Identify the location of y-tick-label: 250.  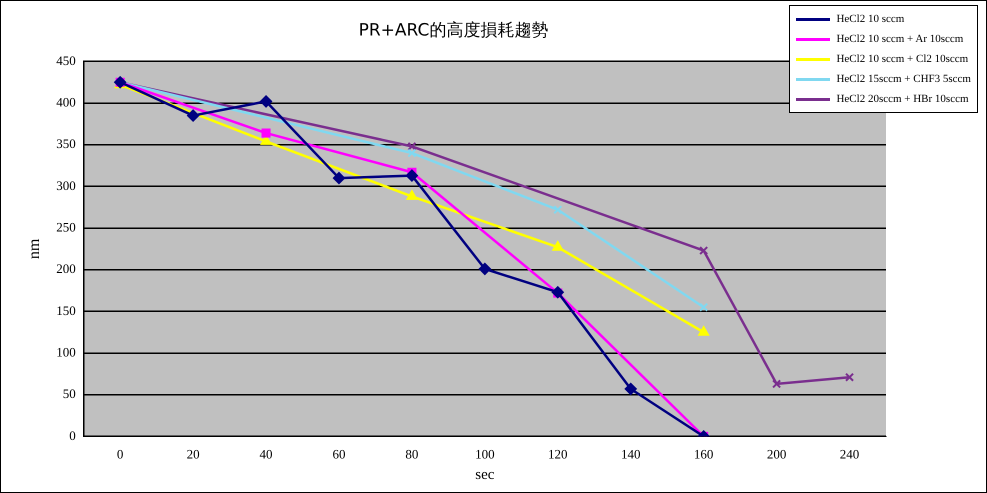
(66, 226).